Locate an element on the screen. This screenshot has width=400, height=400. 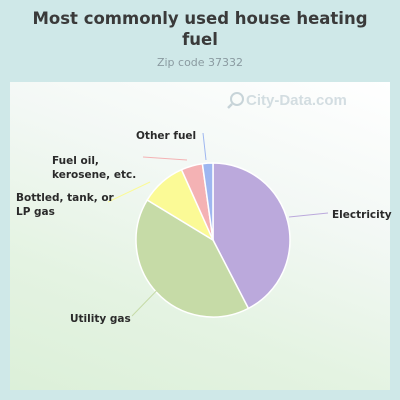
watermark: City-Data.com is located at coordinates (287, 100).